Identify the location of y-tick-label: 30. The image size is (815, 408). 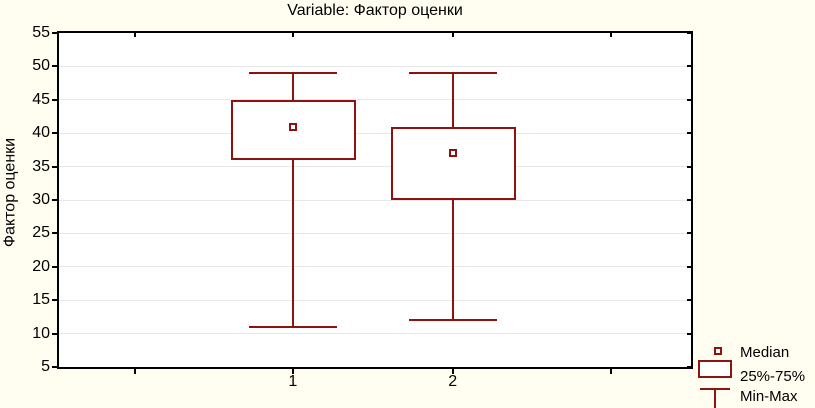
(41, 199).